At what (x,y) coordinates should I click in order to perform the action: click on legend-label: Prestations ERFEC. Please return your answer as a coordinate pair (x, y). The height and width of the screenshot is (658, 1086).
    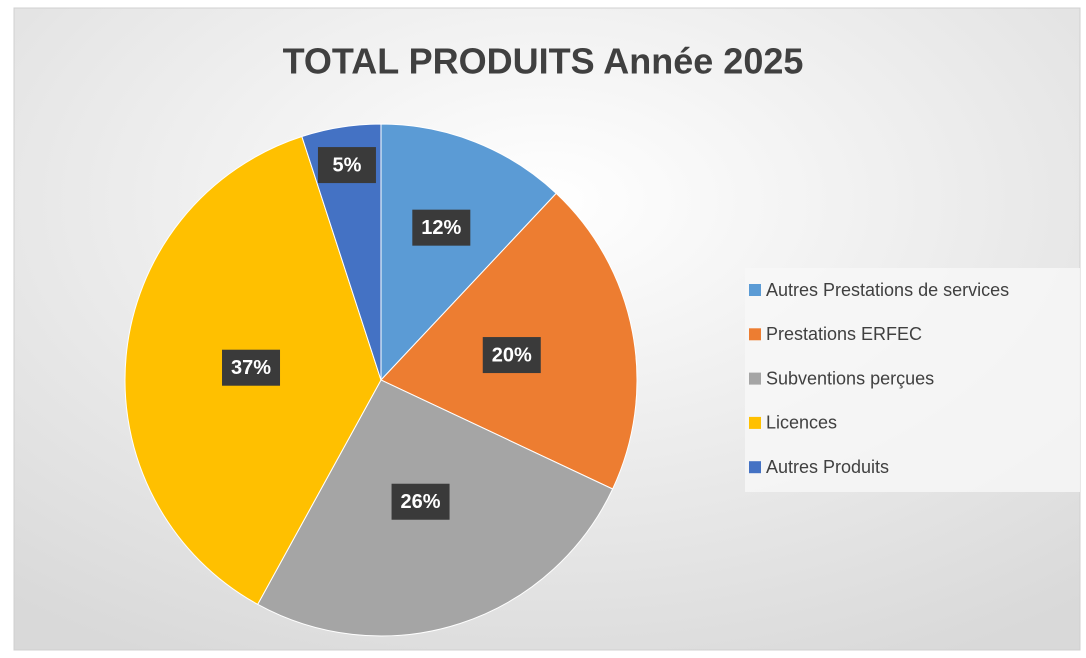
    Looking at the image, I should click on (844, 334).